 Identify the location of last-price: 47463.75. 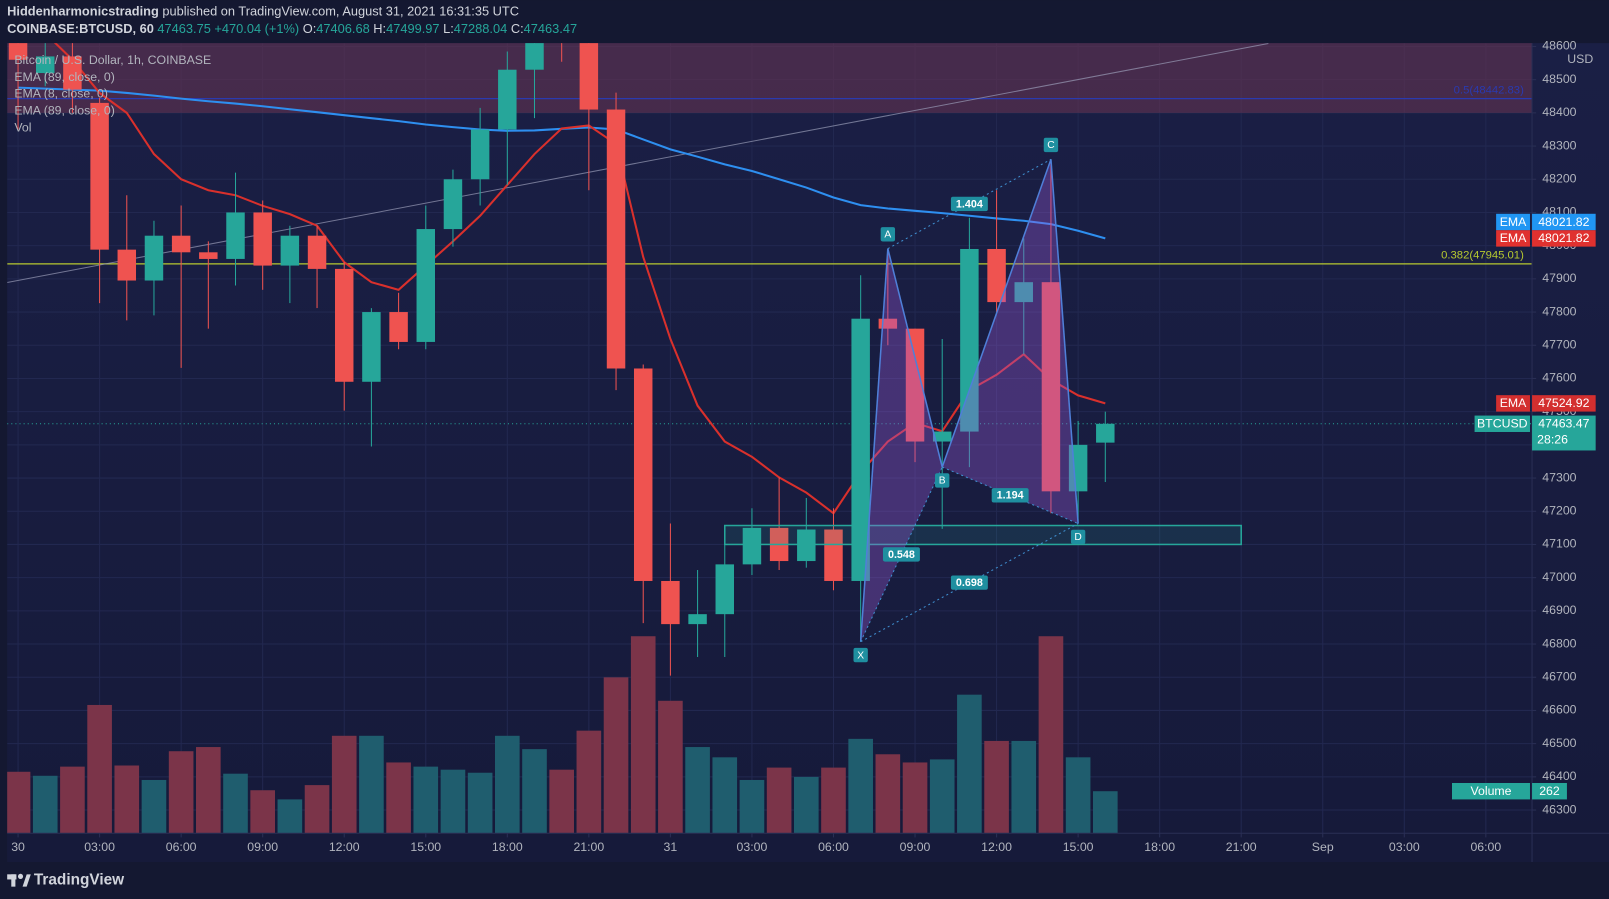
(183, 28).